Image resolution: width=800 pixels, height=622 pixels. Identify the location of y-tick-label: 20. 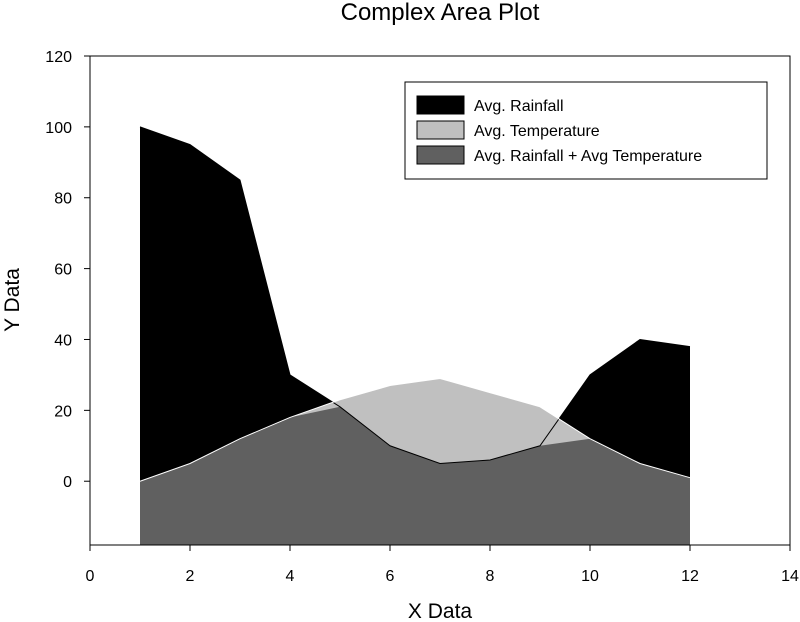
(63, 411).